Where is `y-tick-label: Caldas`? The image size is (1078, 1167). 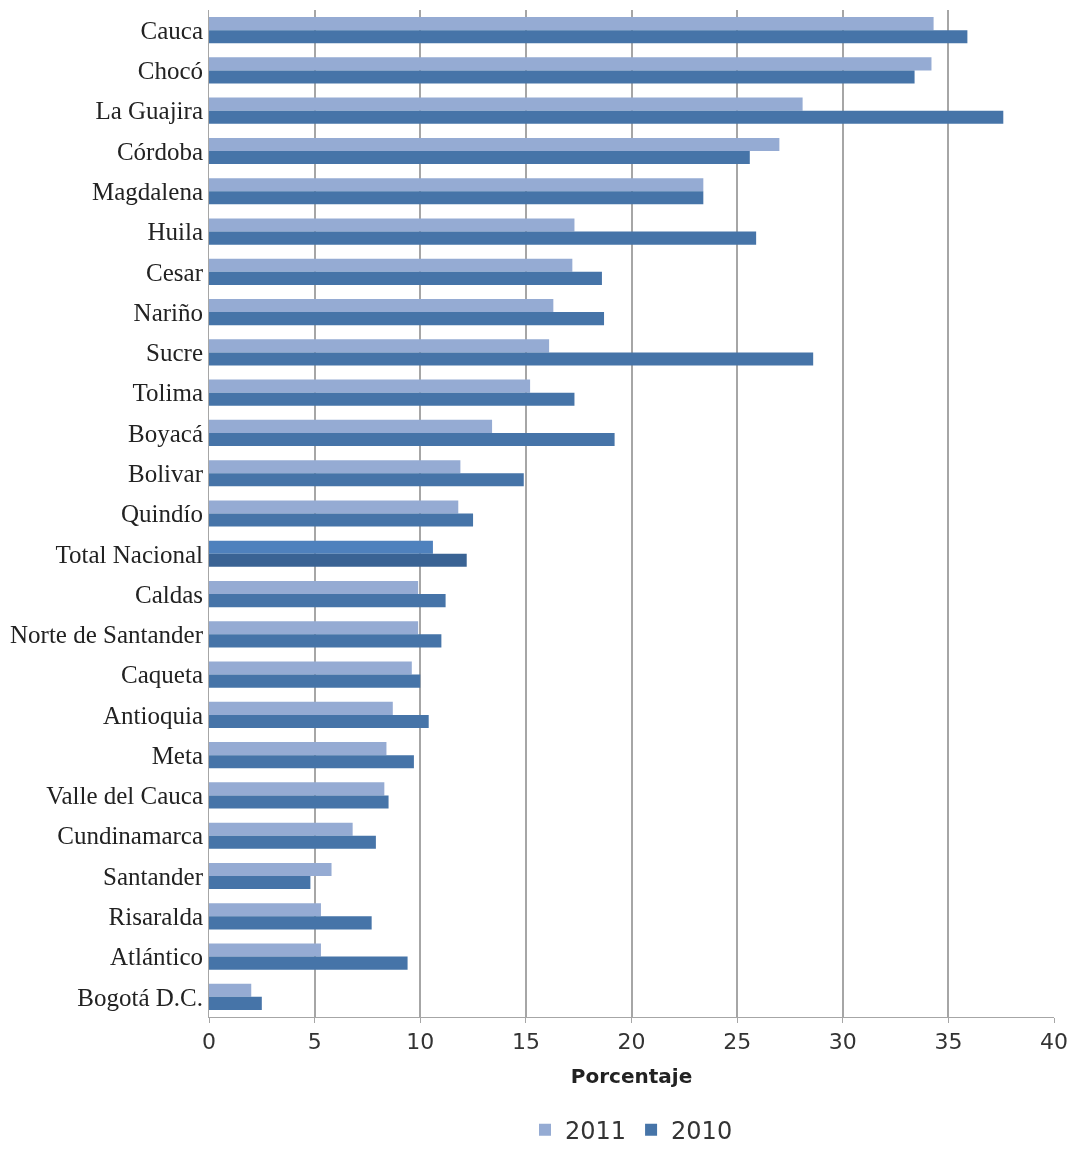 y-tick-label: Caldas is located at coordinates (168, 594).